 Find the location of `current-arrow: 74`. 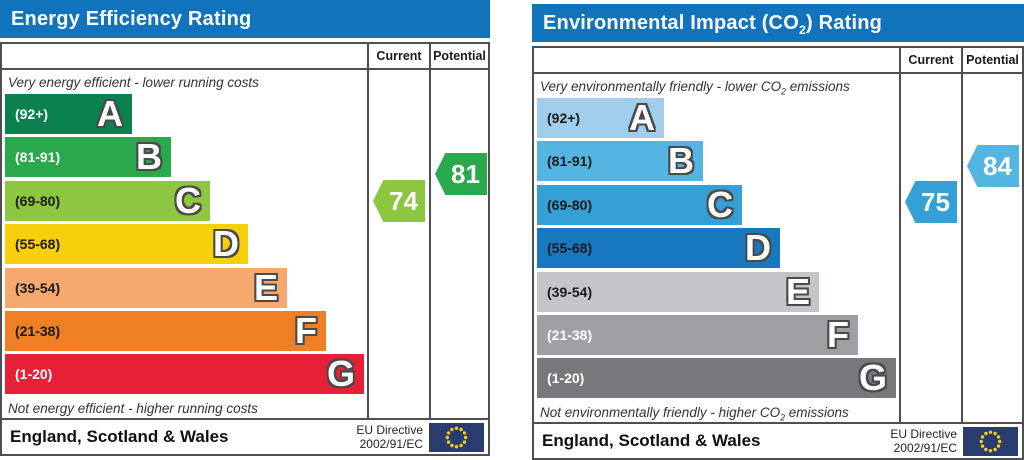

current-arrow: 74 is located at coordinates (399, 201).